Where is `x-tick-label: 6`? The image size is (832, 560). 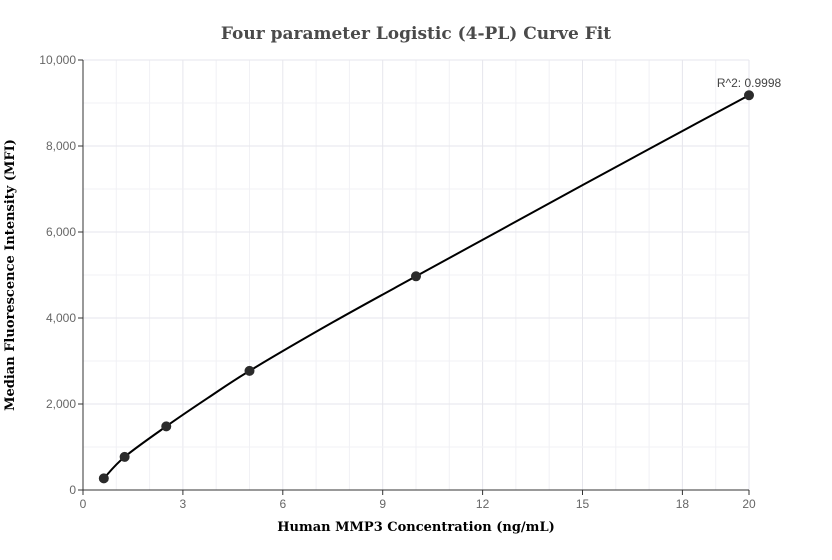 x-tick-label: 6 is located at coordinates (282, 504).